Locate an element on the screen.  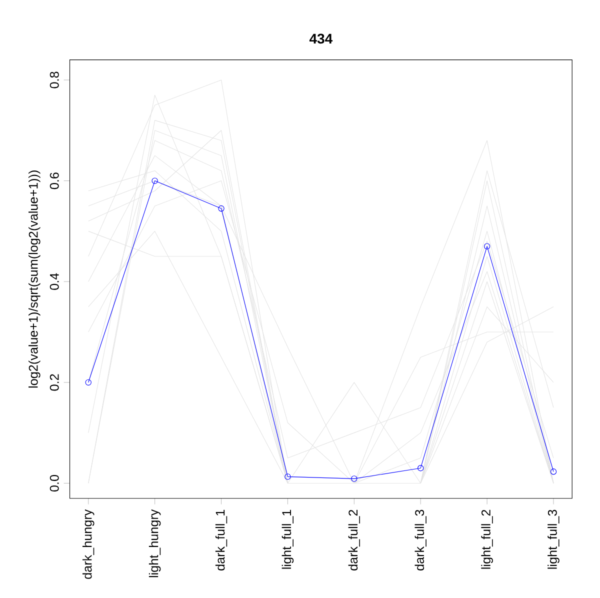
y-axis-title: log2(value+1)/sqrt(sum(log2(value+1))) is located at coordinates (34, 279).